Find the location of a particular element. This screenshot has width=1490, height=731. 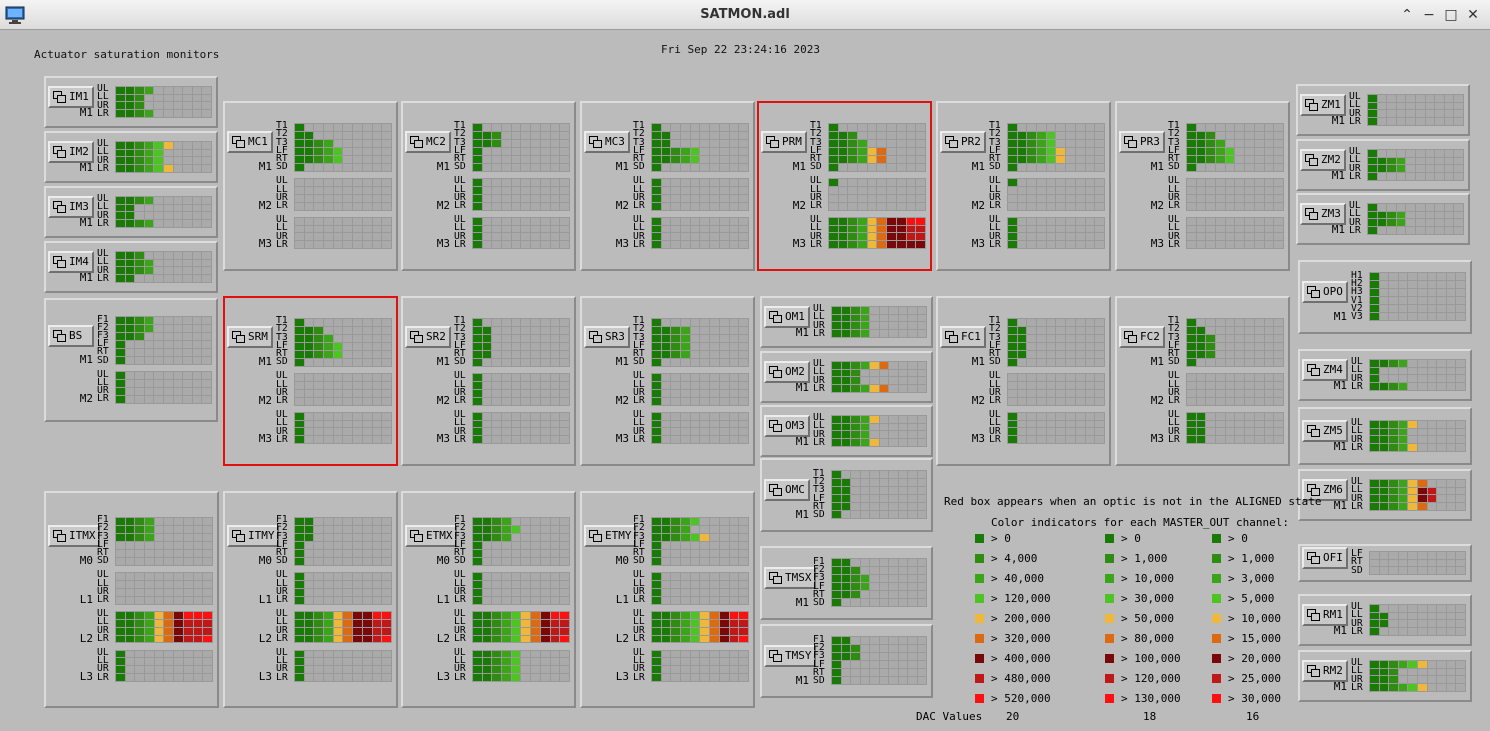

open-sr2-button: SR2 is located at coordinates (428, 337).